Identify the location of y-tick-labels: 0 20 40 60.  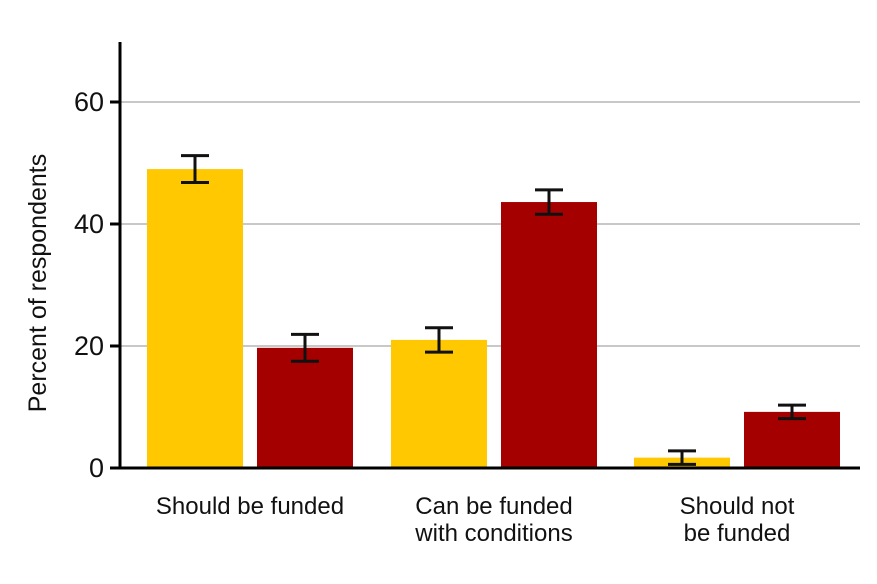
(97, 285).